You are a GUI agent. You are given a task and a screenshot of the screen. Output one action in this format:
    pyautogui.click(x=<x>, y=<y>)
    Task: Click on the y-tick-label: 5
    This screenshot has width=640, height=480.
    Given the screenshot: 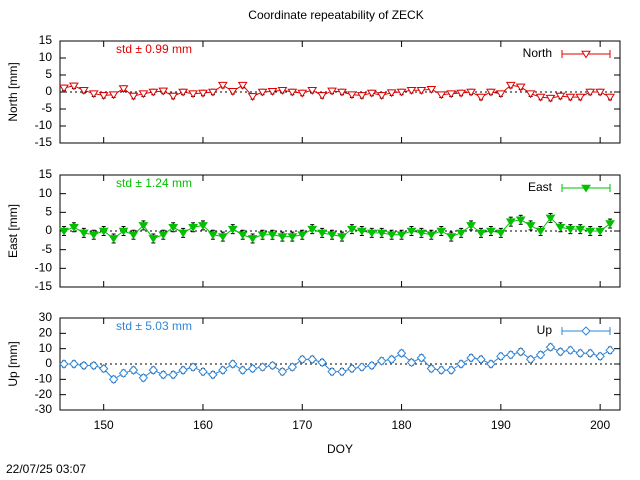 What is the action you would take?
    pyautogui.click(x=48, y=212)
    